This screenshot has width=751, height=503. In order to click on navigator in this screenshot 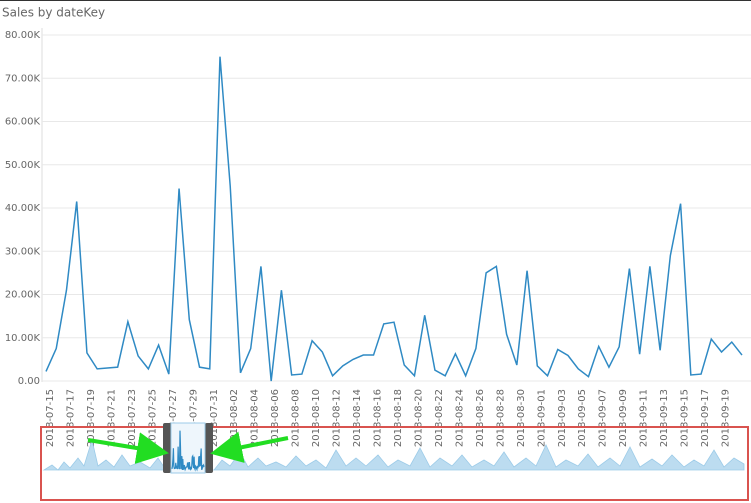, I will do `click(394, 461)`.